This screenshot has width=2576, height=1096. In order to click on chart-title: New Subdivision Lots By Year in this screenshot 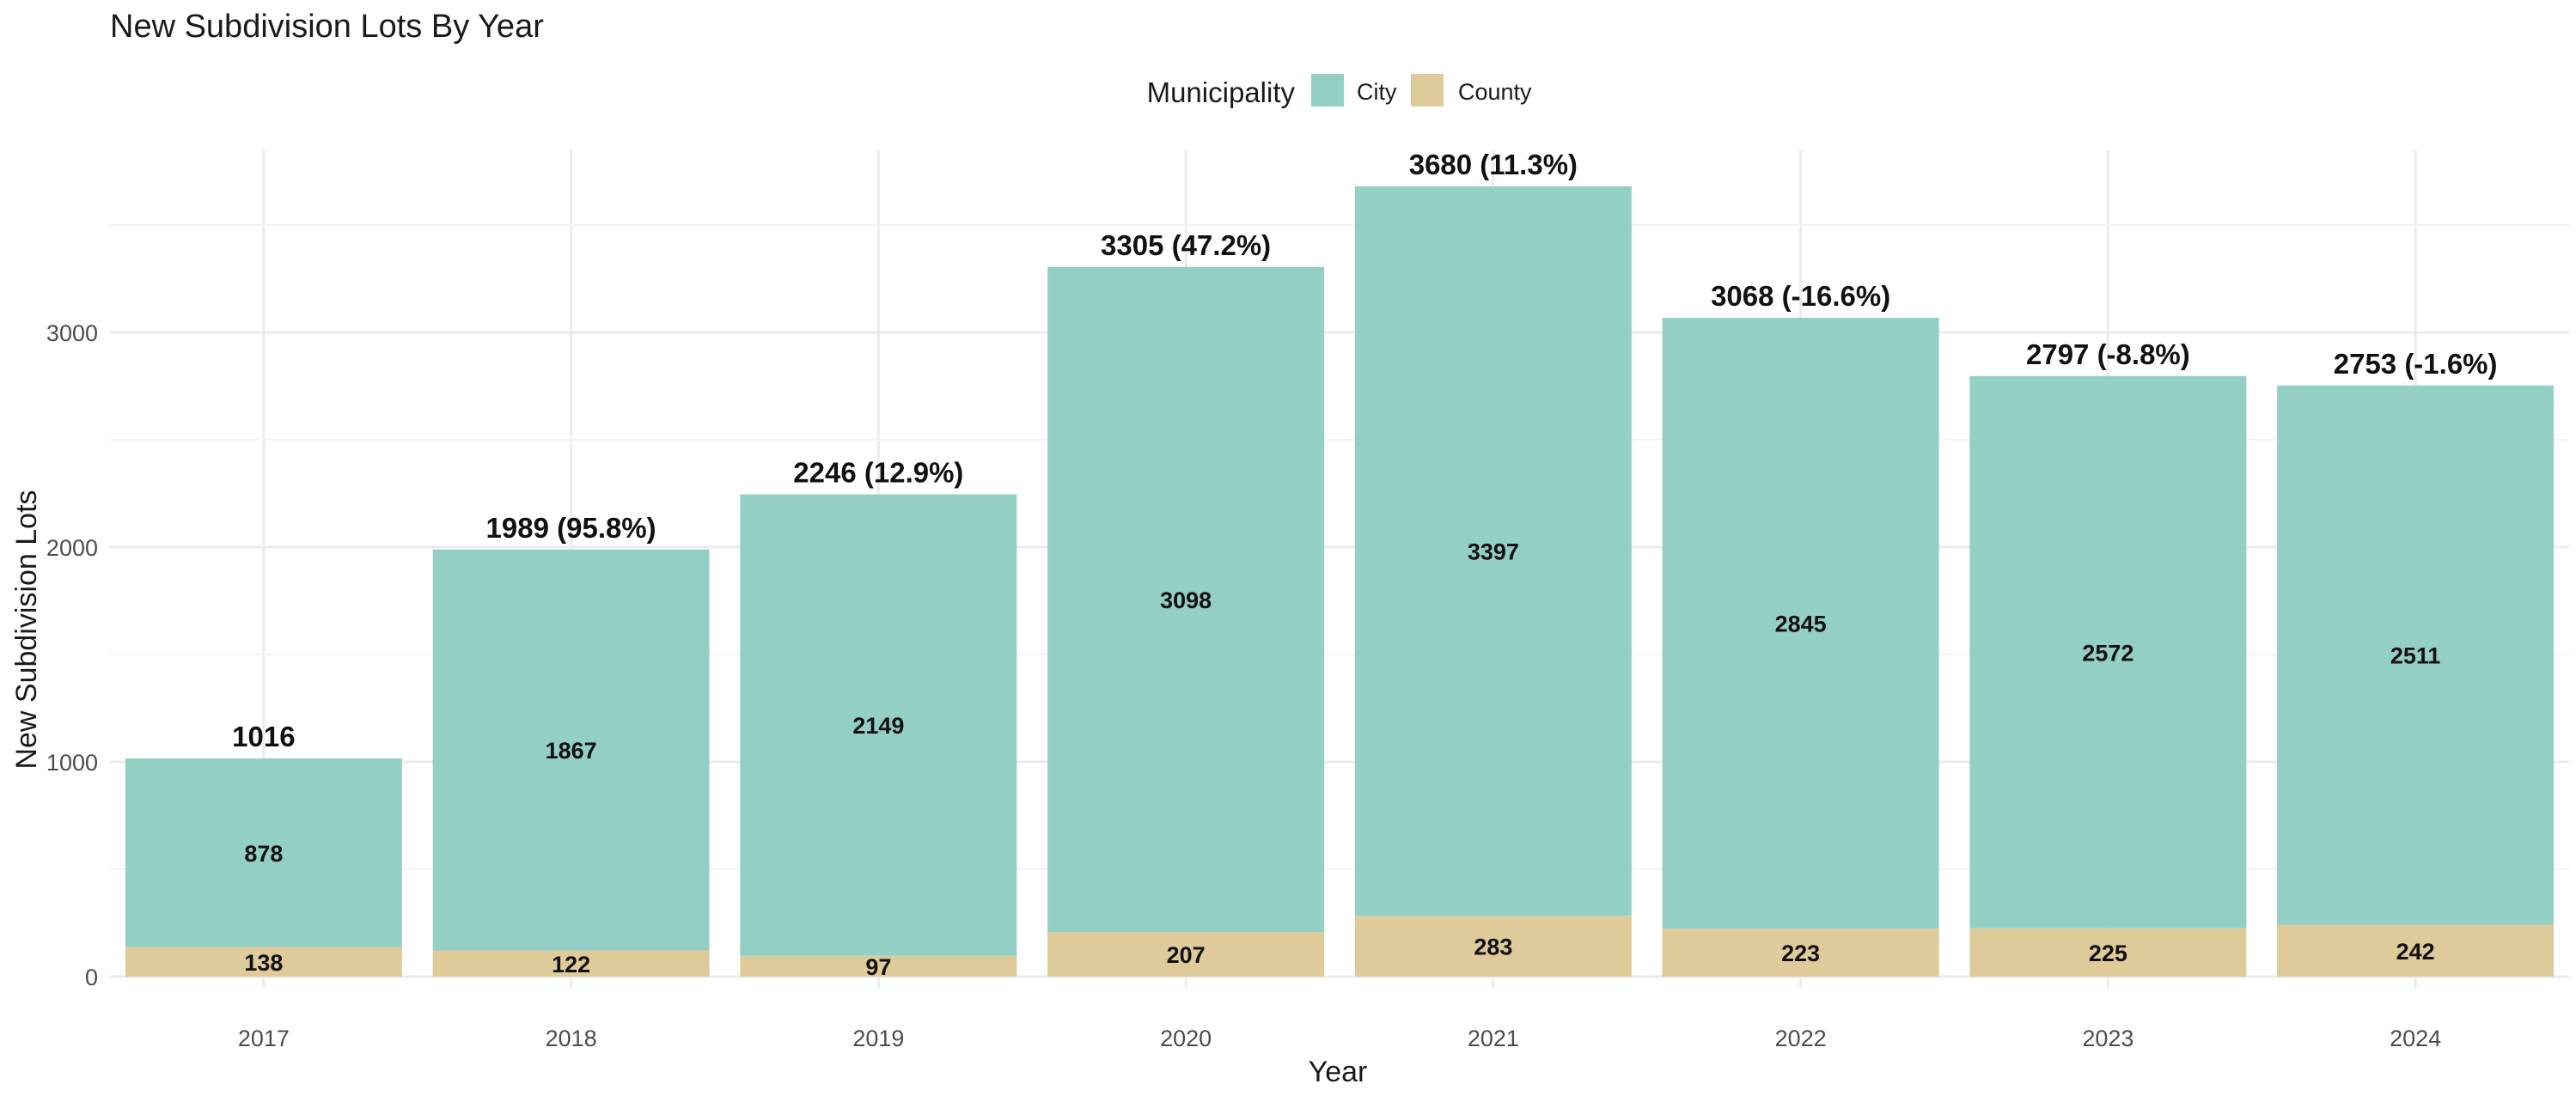, I will do `click(327, 27)`.